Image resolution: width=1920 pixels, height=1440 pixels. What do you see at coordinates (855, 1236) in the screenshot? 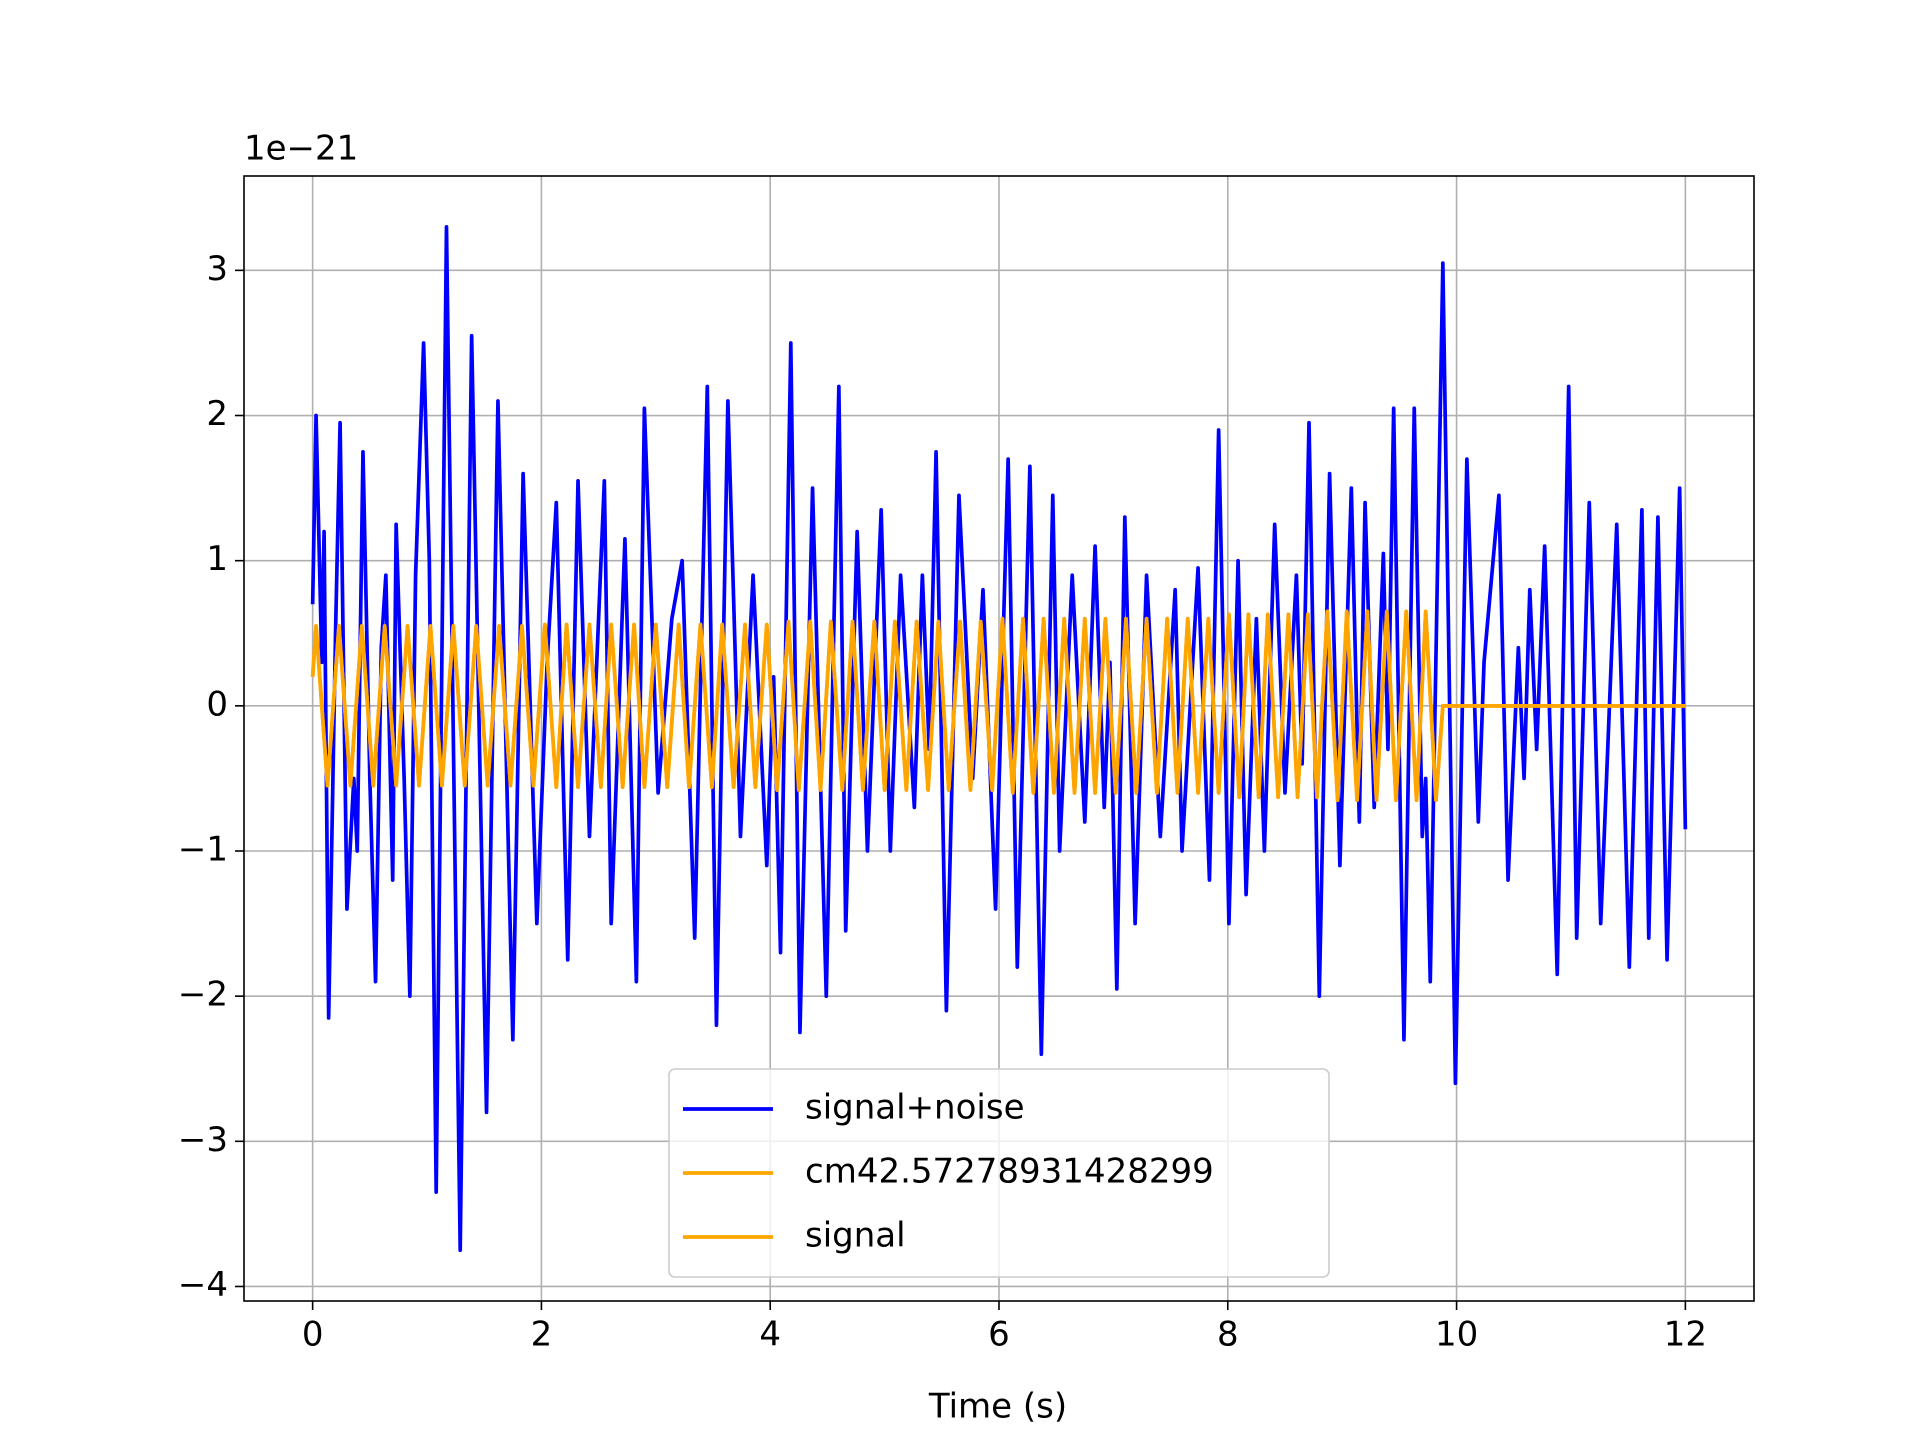
I see `legend-label: signal` at bounding box center [855, 1236].